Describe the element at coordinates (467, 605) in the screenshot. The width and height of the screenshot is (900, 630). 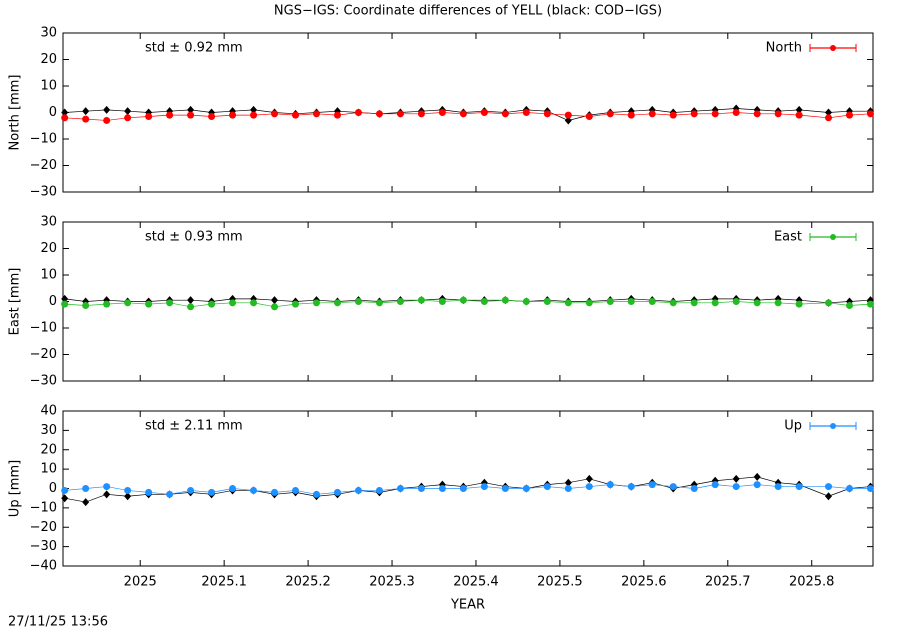
I see `x-axis-label: YEAR` at that location.